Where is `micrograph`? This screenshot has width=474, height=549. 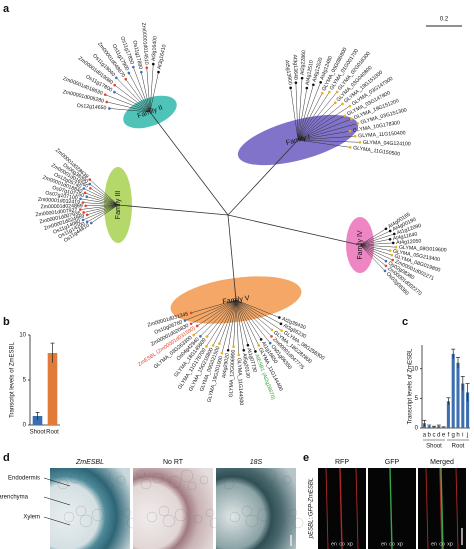 micrograph is located at coordinates (90, 508).